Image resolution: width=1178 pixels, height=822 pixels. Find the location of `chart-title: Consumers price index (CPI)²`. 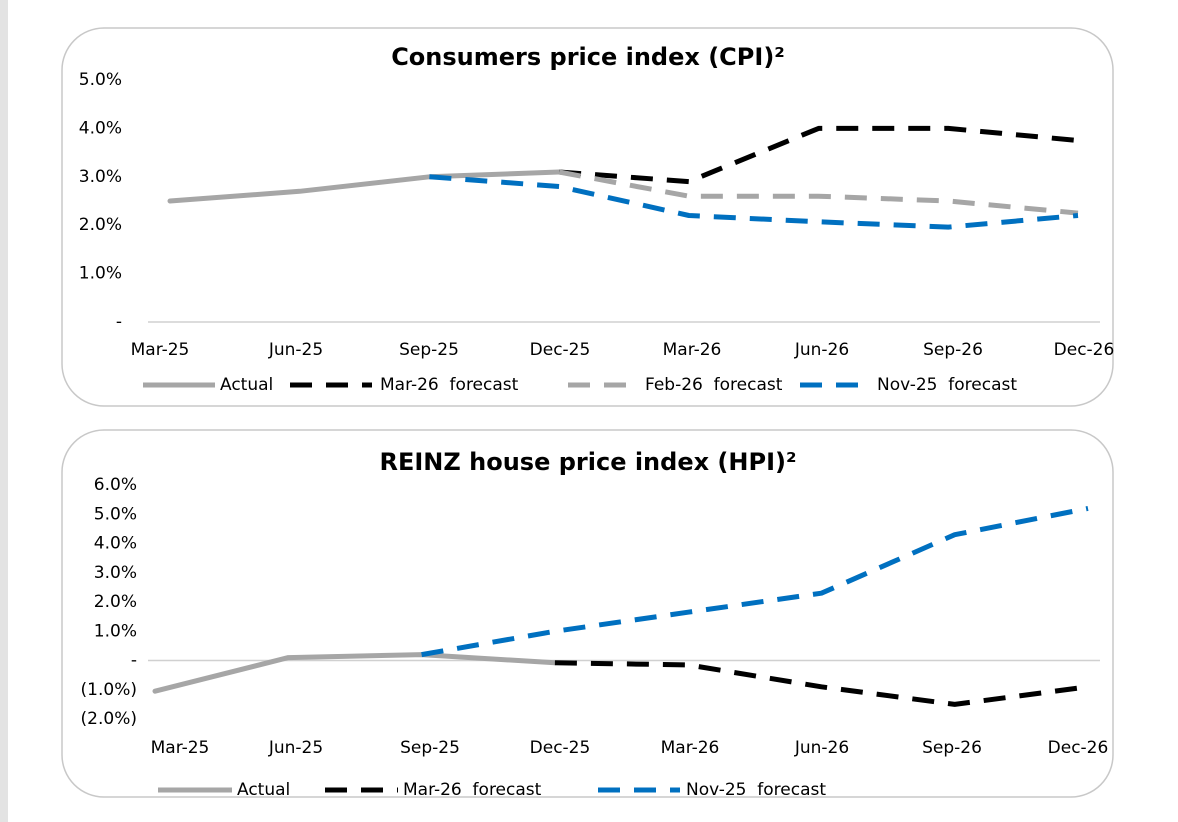

chart-title: Consumers price index (CPI)² is located at coordinates (588, 57).